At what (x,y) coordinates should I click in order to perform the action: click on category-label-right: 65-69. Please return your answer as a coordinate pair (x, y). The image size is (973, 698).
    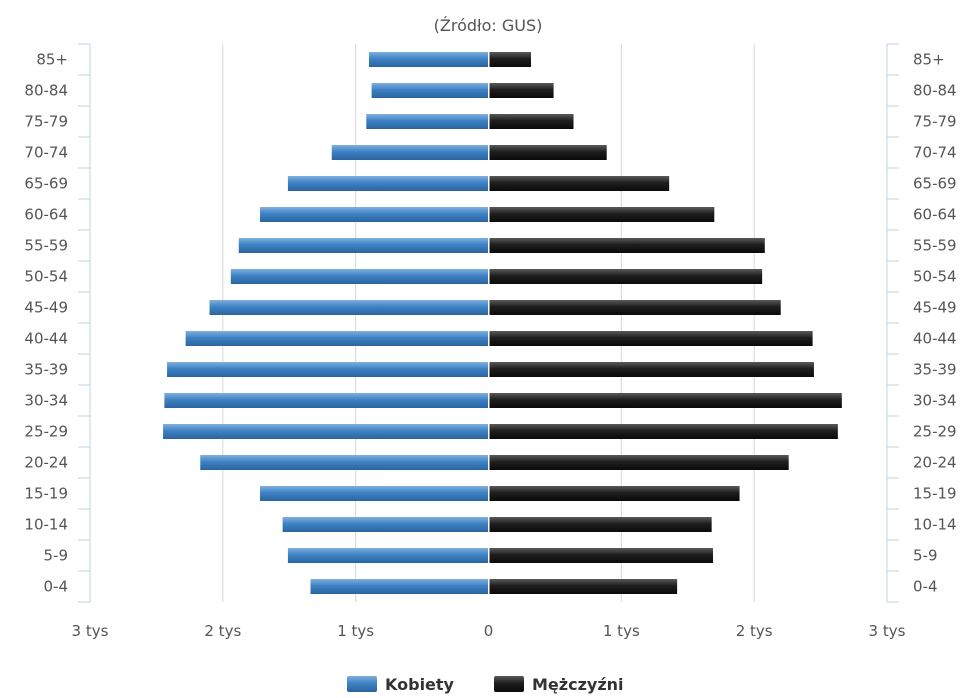
    Looking at the image, I should click on (935, 184).